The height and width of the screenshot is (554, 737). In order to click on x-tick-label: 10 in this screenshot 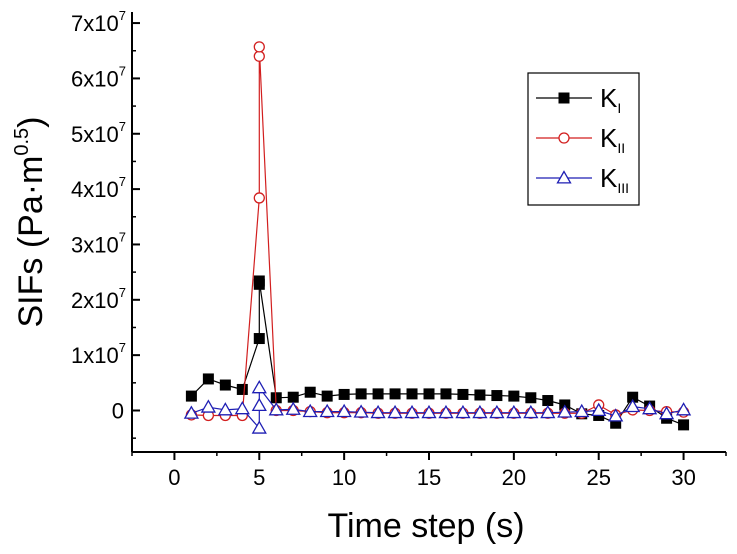, I will do `click(344, 477)`.